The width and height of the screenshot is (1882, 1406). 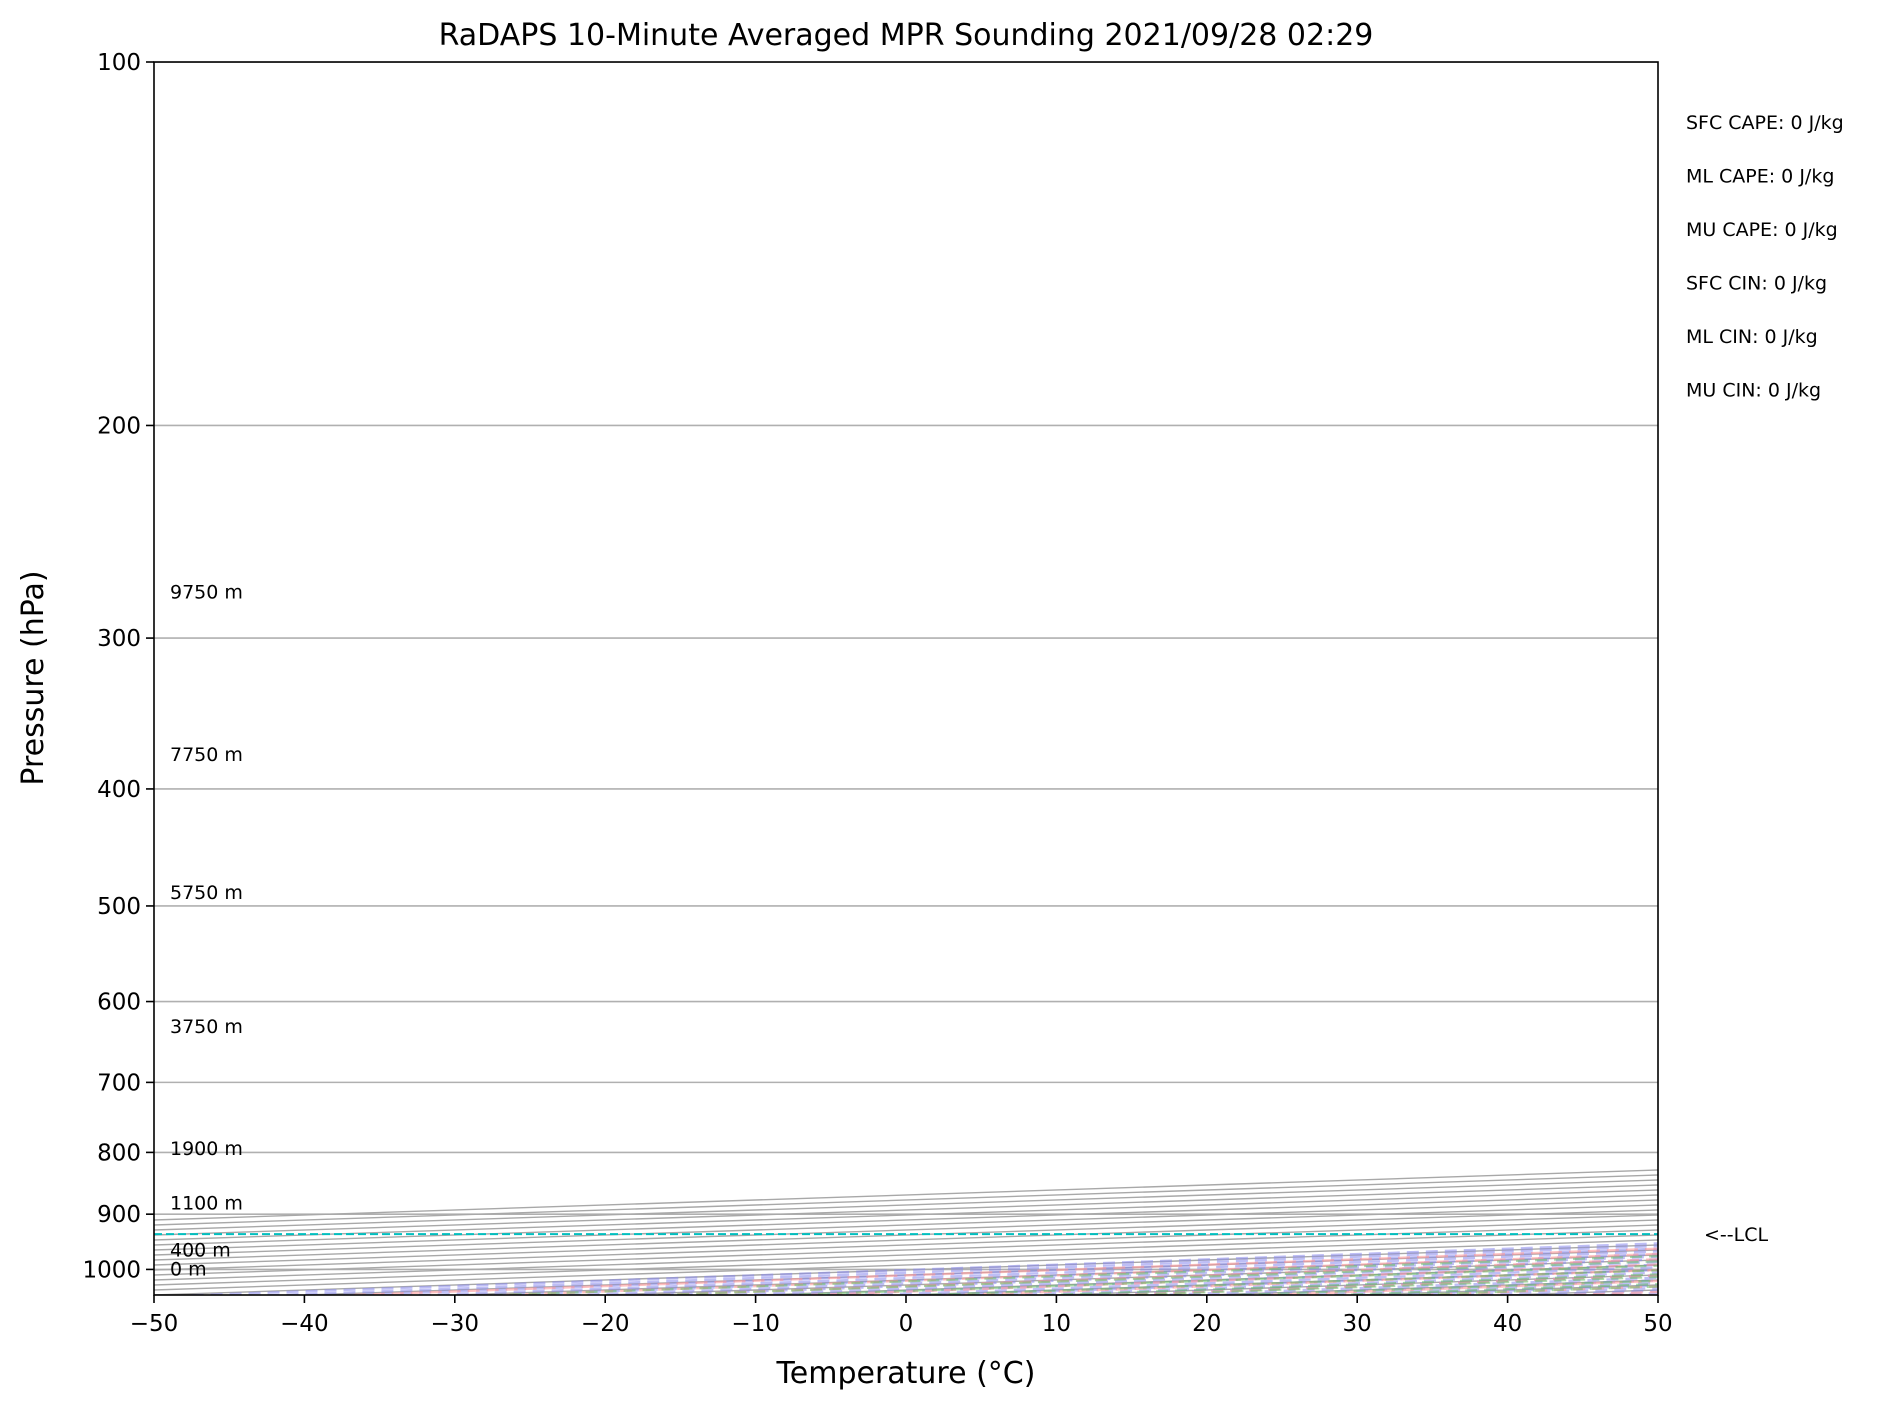 I want to click on x-tick-label: −50, so click(x=154, y=1324).